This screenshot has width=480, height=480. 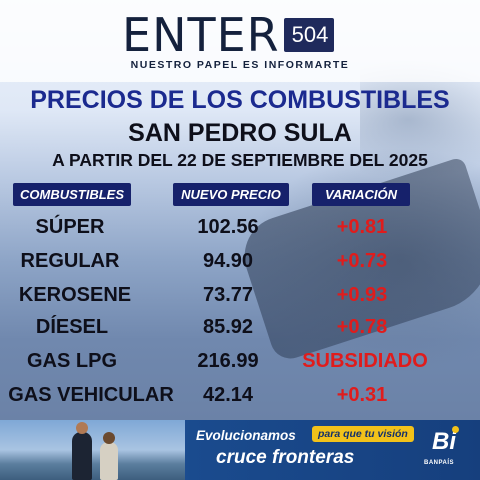 I want to click on city-title: SAN PEDRO SULA, so click(x=240, y=133).